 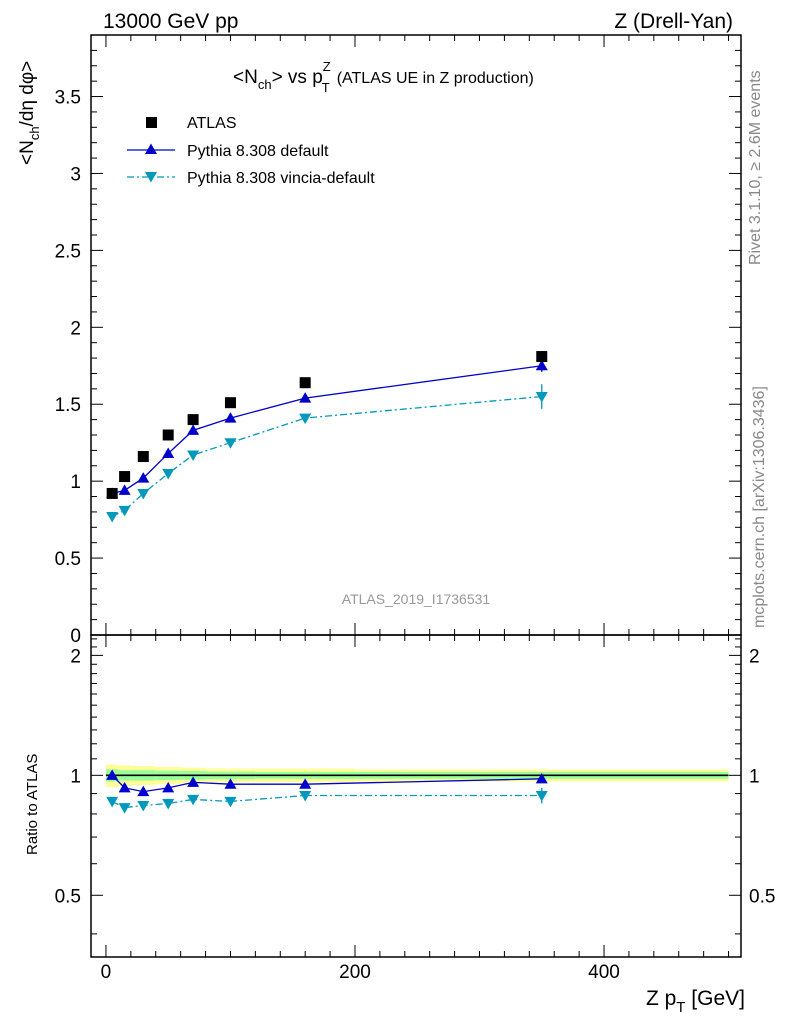 I want to click on rivet-version-label: Rivet 3.1.10, ≥ 2.6M events, so click(x=755, y=167).